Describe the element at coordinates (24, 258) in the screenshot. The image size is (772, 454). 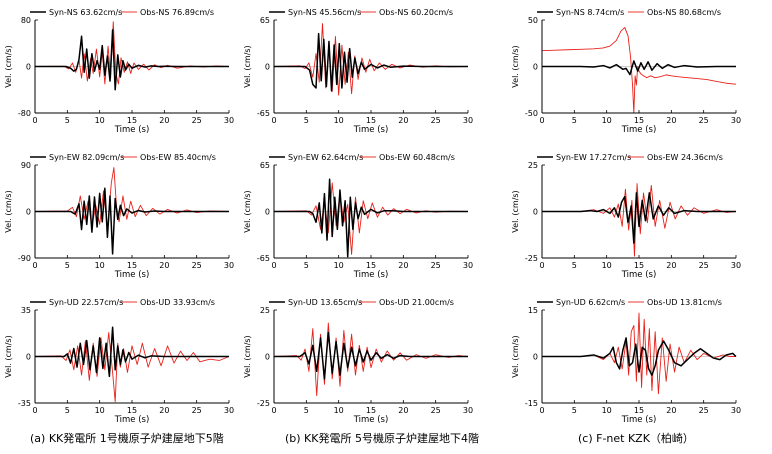
I see `y-tick-label: -90` at that location.